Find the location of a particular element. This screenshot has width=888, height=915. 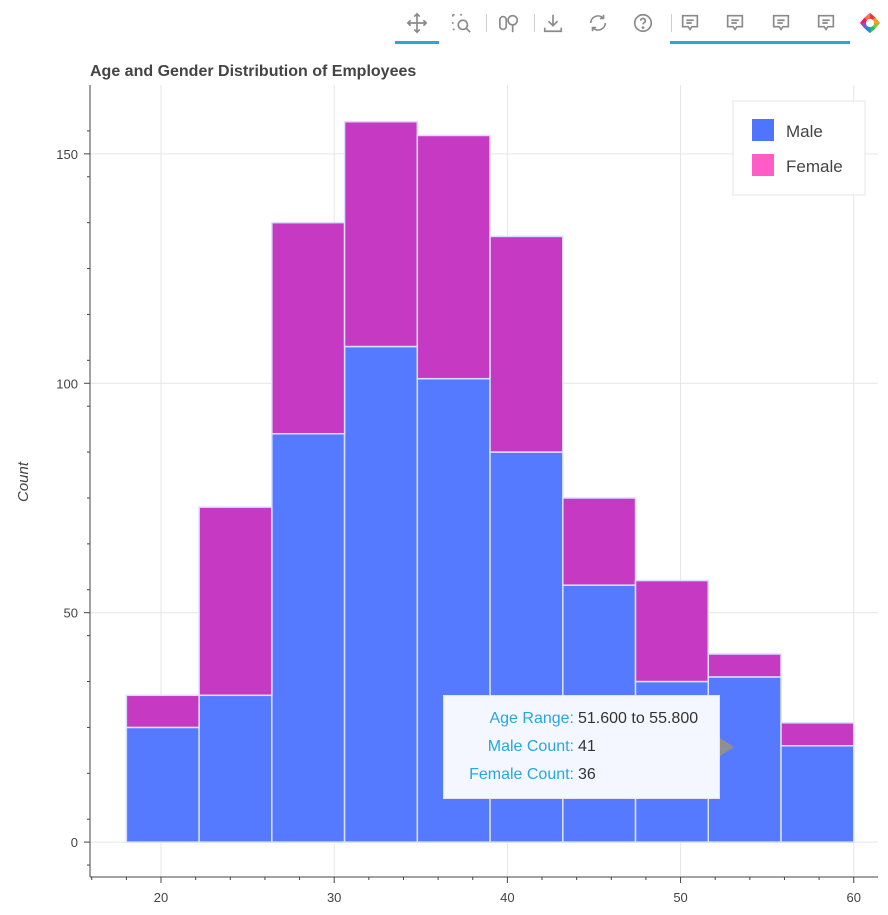

tooltip-label: Age Range: is located at coordinates (531, 718).